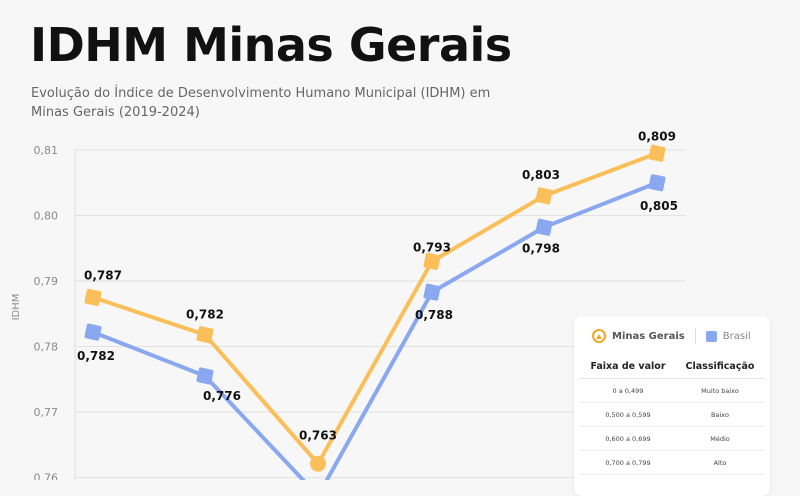 Image resolution: width=800 pixels, height=496 pixels. Describe the element at coordinates (628, 414) in the screenshot. I see `table-cell-range: 0,500 a 0,599` at that location.